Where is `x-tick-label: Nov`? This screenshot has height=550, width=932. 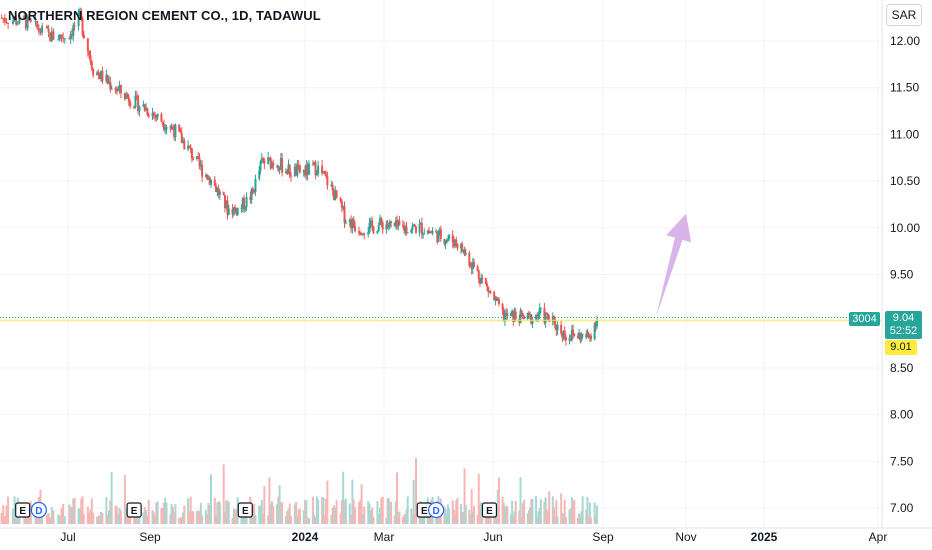 x-tick-label: Nov is located at coordinates (685, 537).